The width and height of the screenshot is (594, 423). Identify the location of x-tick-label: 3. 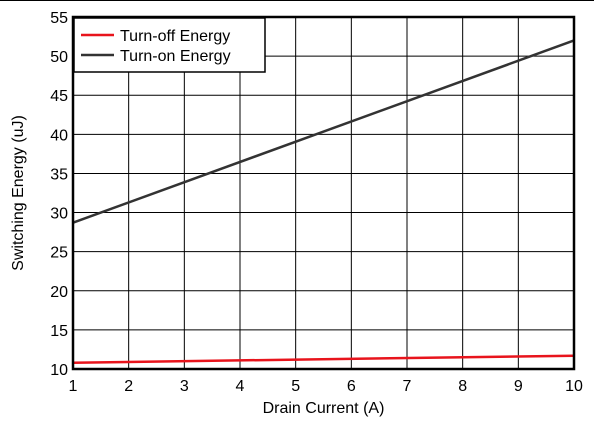
(184, 386).